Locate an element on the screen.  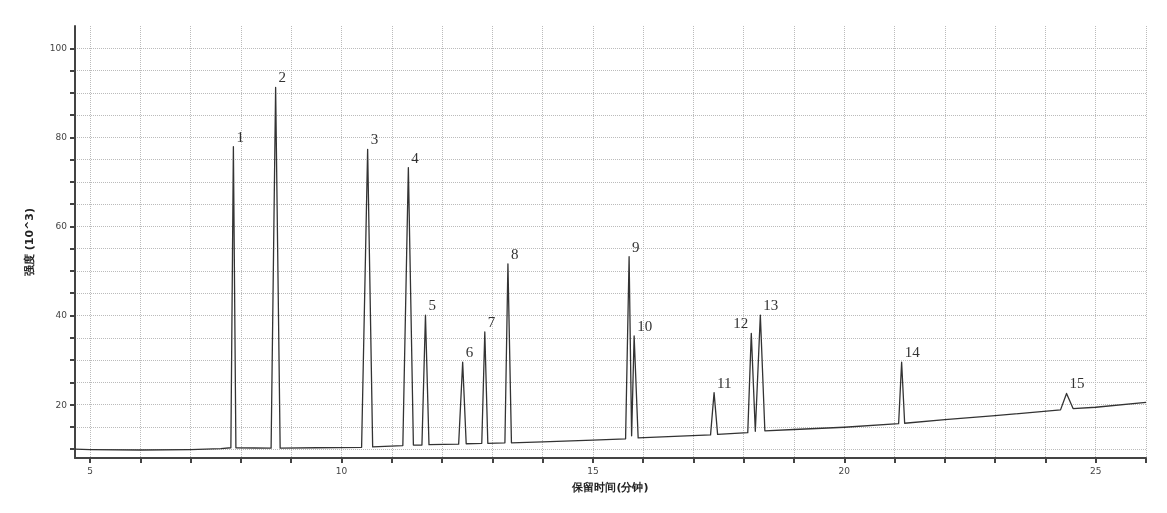
annotation: 9 is located at coordinates (636, 246).